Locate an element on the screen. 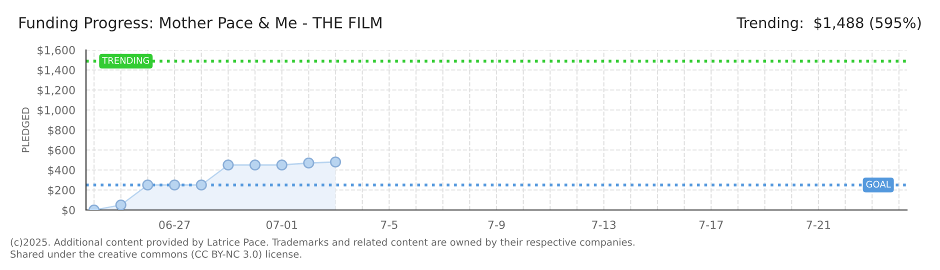 This screenshot has height=270, width=940. y-tick-label: $0 is located at coordinates (68, 211).